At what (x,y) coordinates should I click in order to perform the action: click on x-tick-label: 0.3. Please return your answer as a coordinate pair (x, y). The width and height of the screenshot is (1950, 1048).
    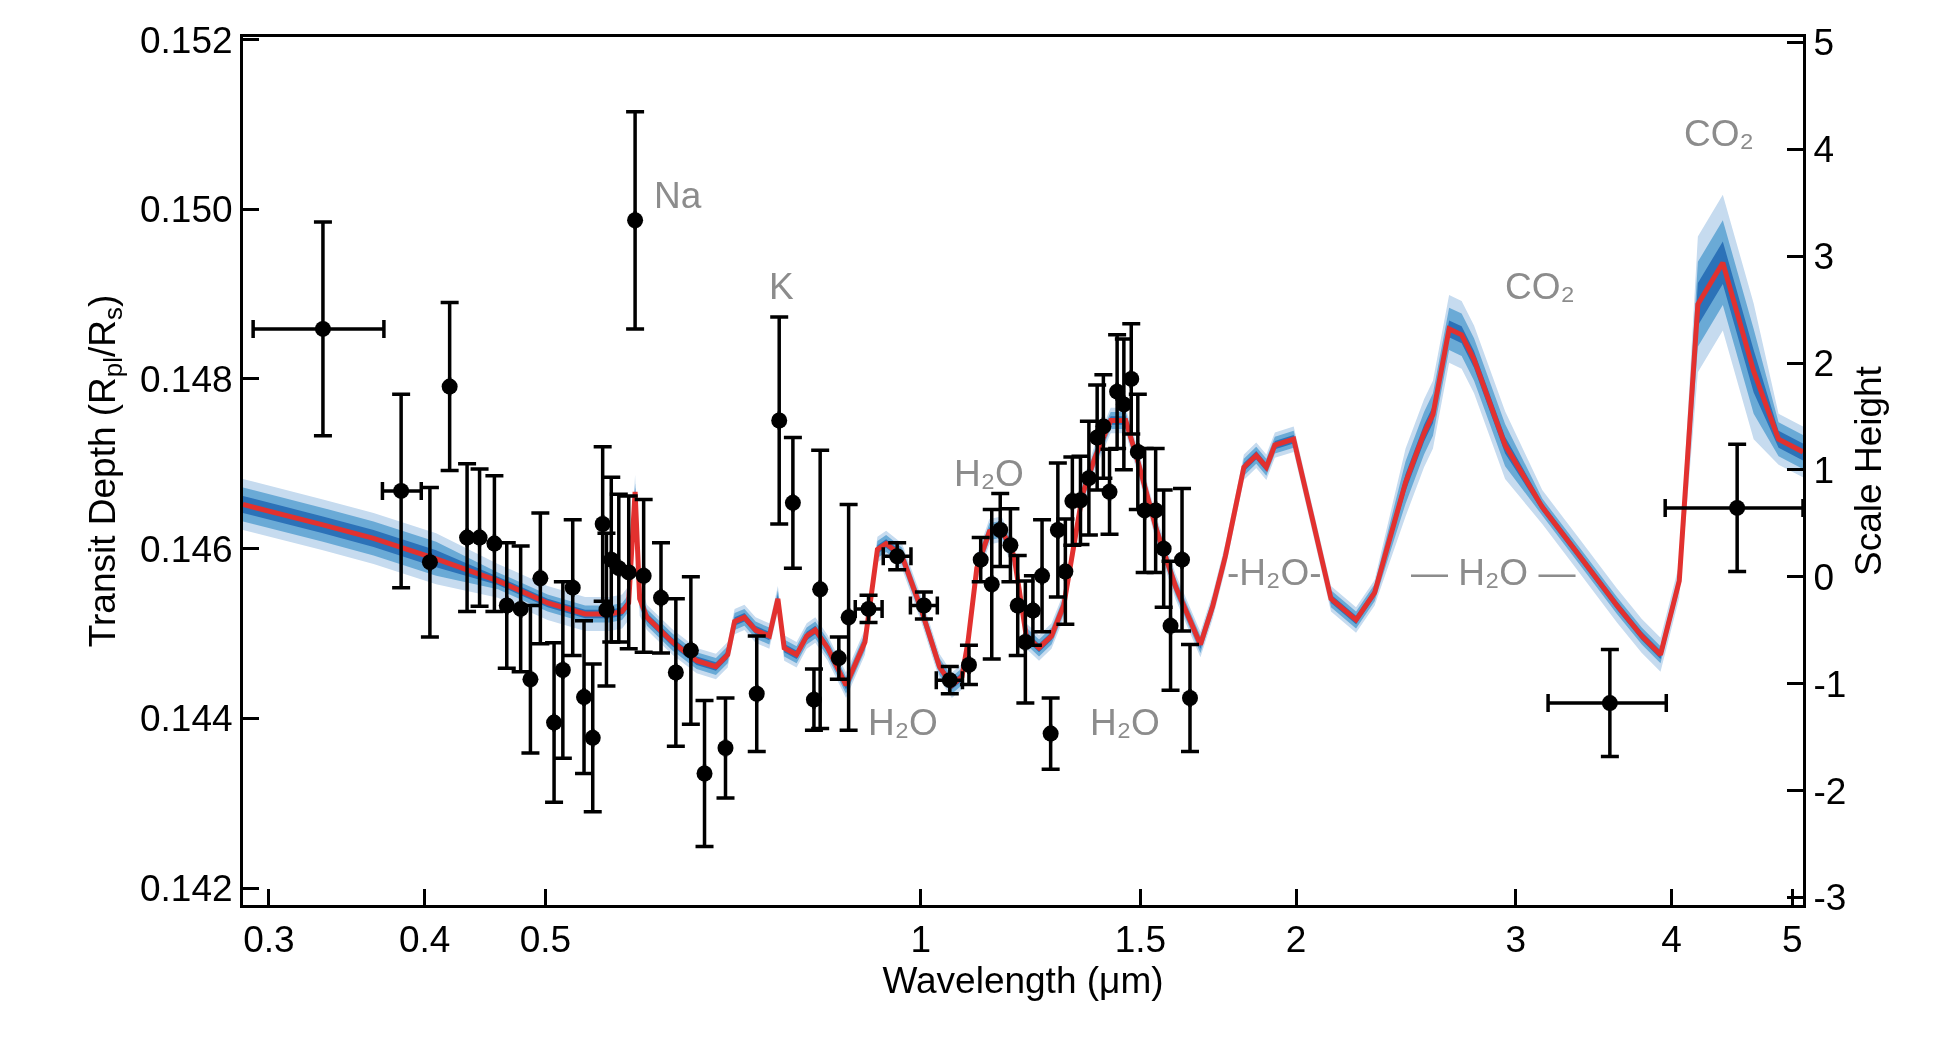
    Looking at the image, I should click on (269, 940).